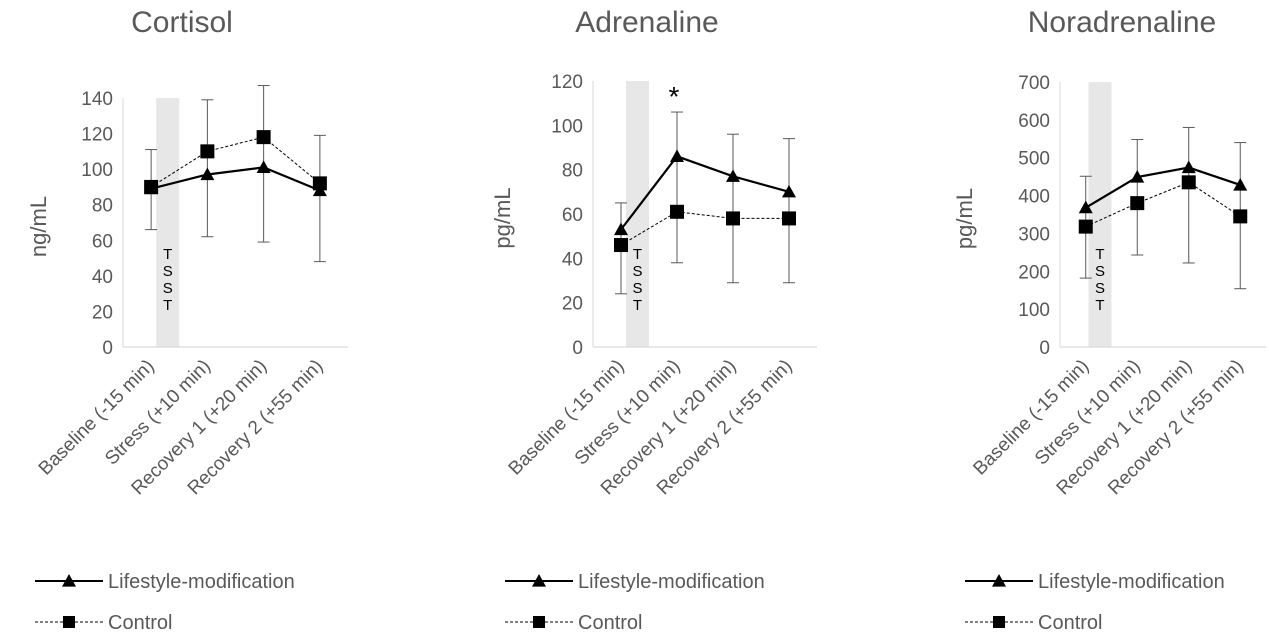 The height and width of the screenshot is (637, 1269). Describe the element at coordinates (97, 99) in the screenshot. I see `y-tick-label: 140` at that location.